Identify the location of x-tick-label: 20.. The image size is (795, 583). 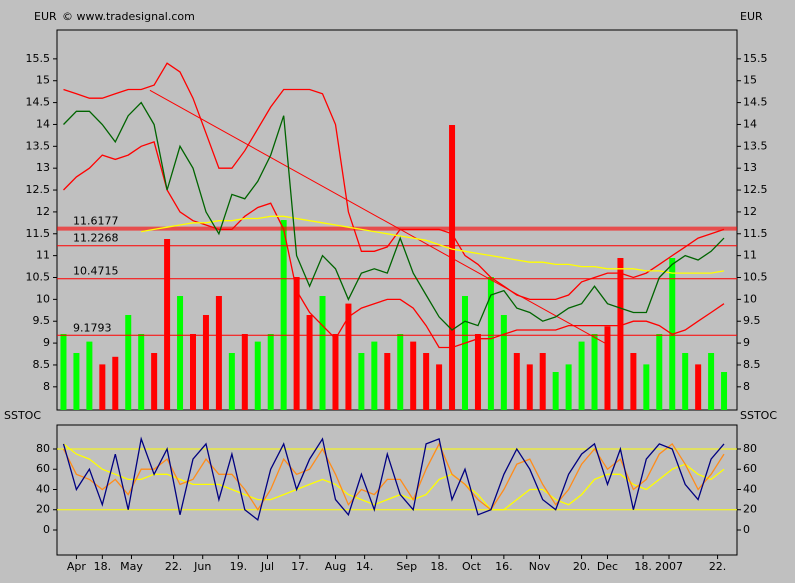
(582, 566).